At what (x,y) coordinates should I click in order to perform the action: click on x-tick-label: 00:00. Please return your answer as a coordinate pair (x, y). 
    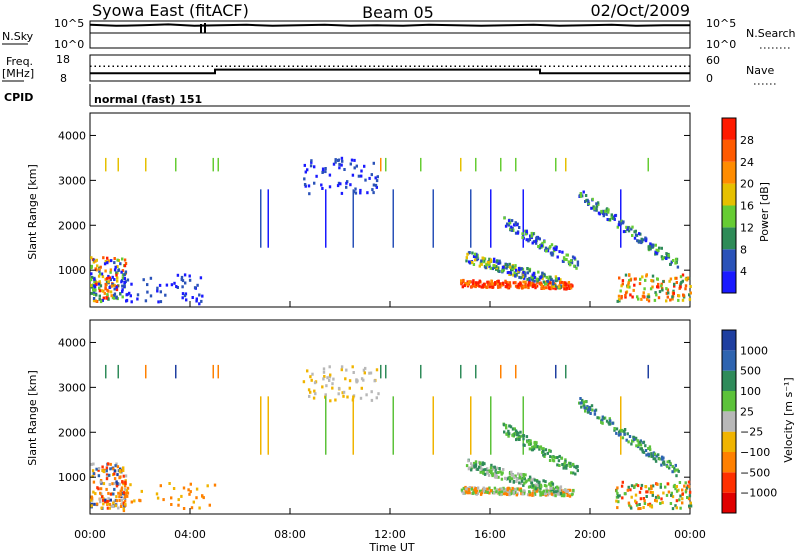
    Looking at the image, I should click on (690, 534).